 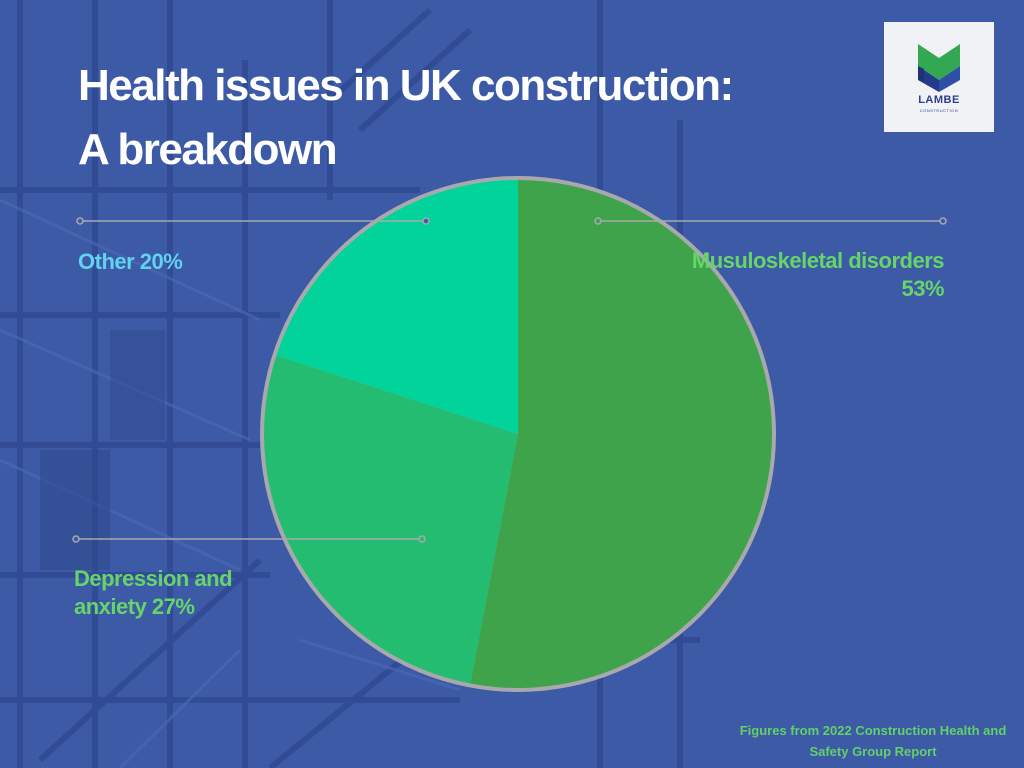 I want to click on leader-dot-depression-end, so click(x=422, y=539).